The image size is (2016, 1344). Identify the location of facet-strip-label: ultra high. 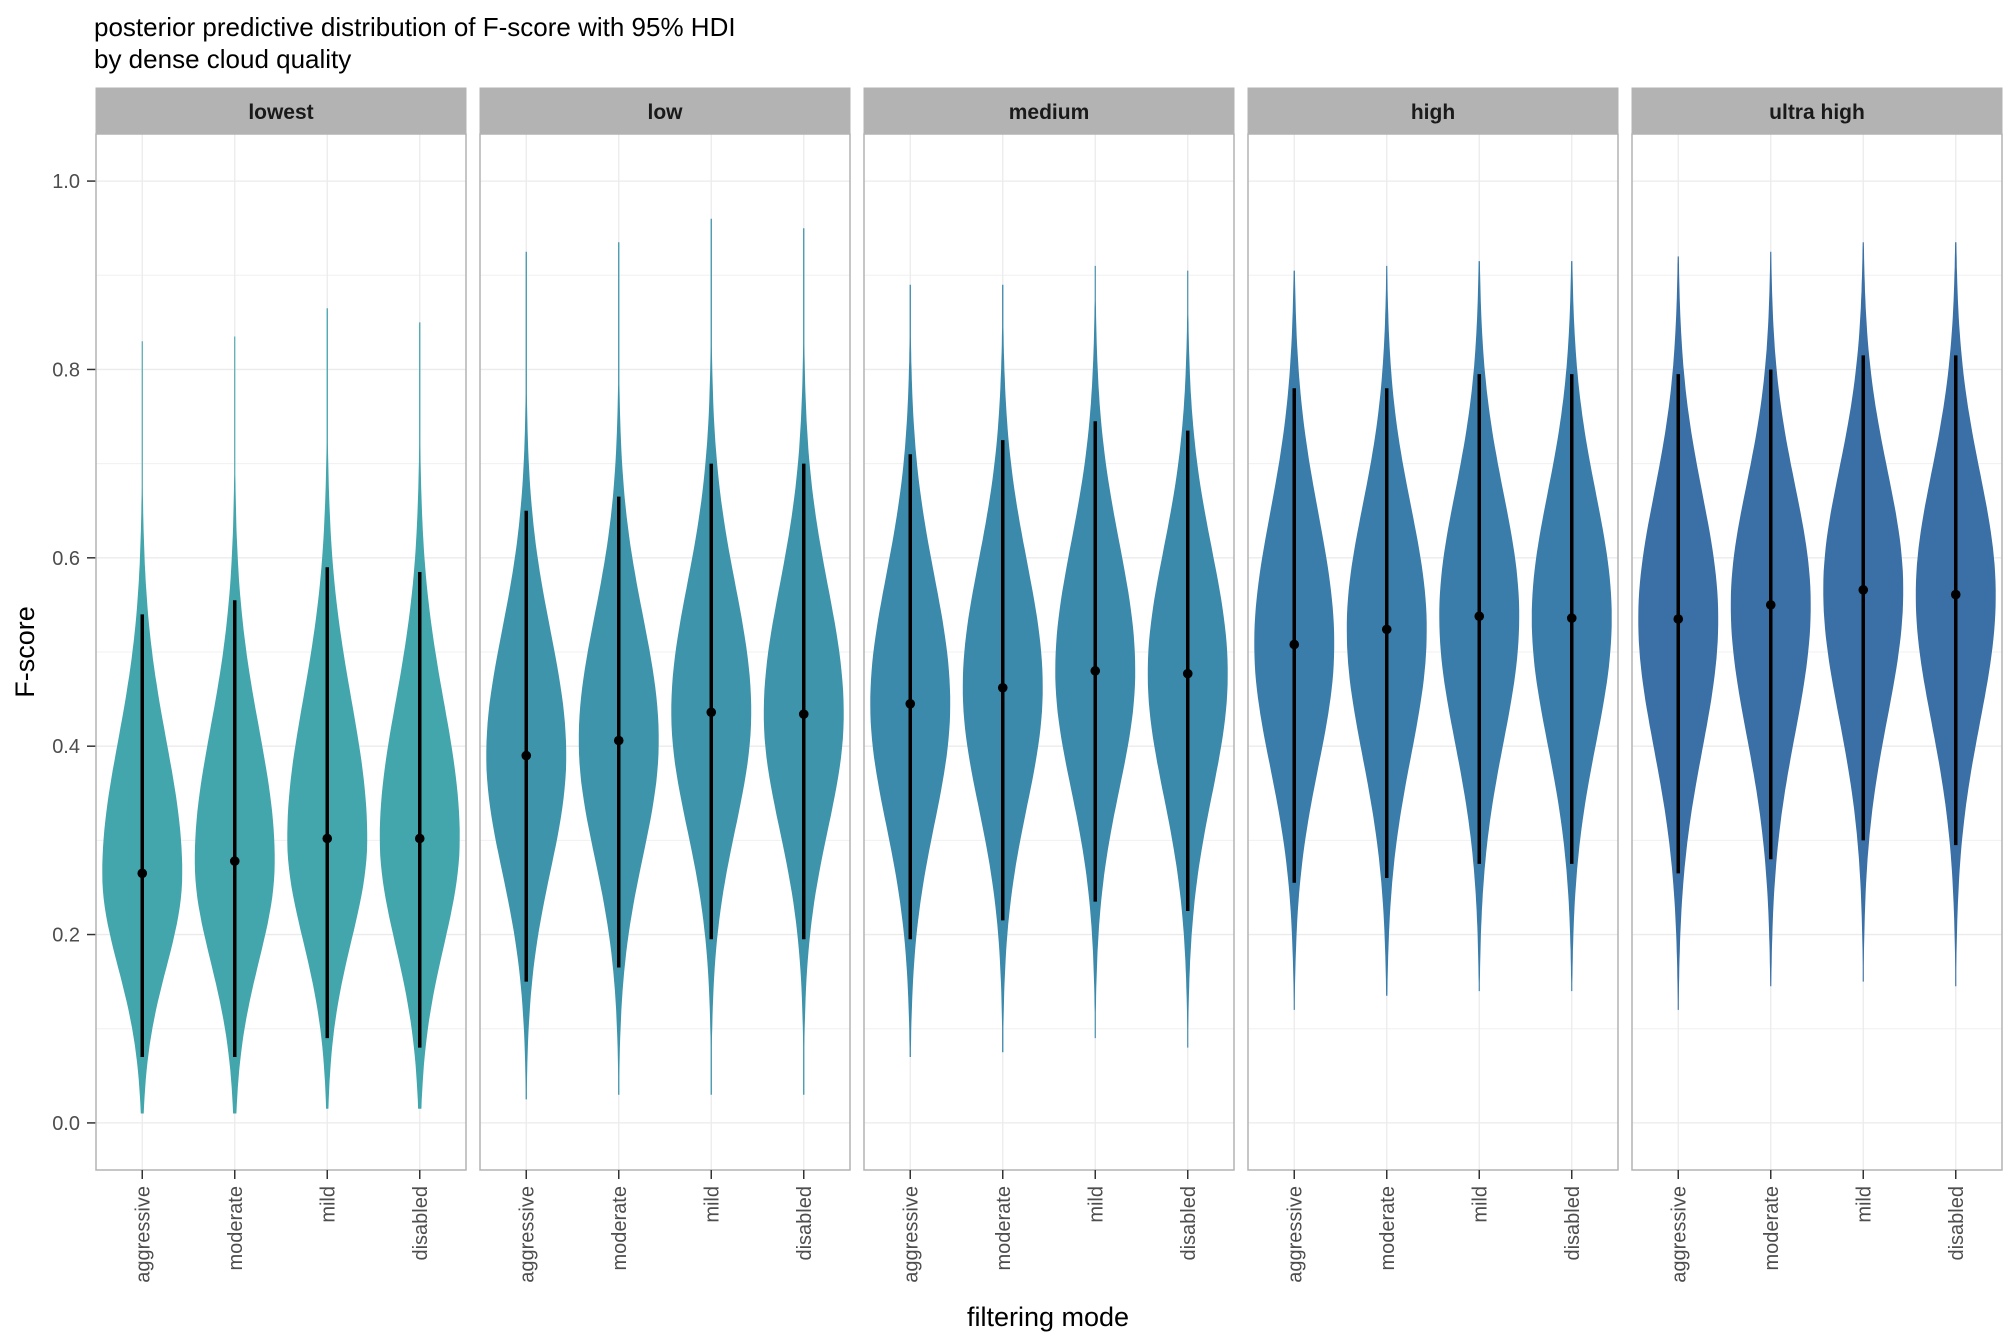
(1817, 112).